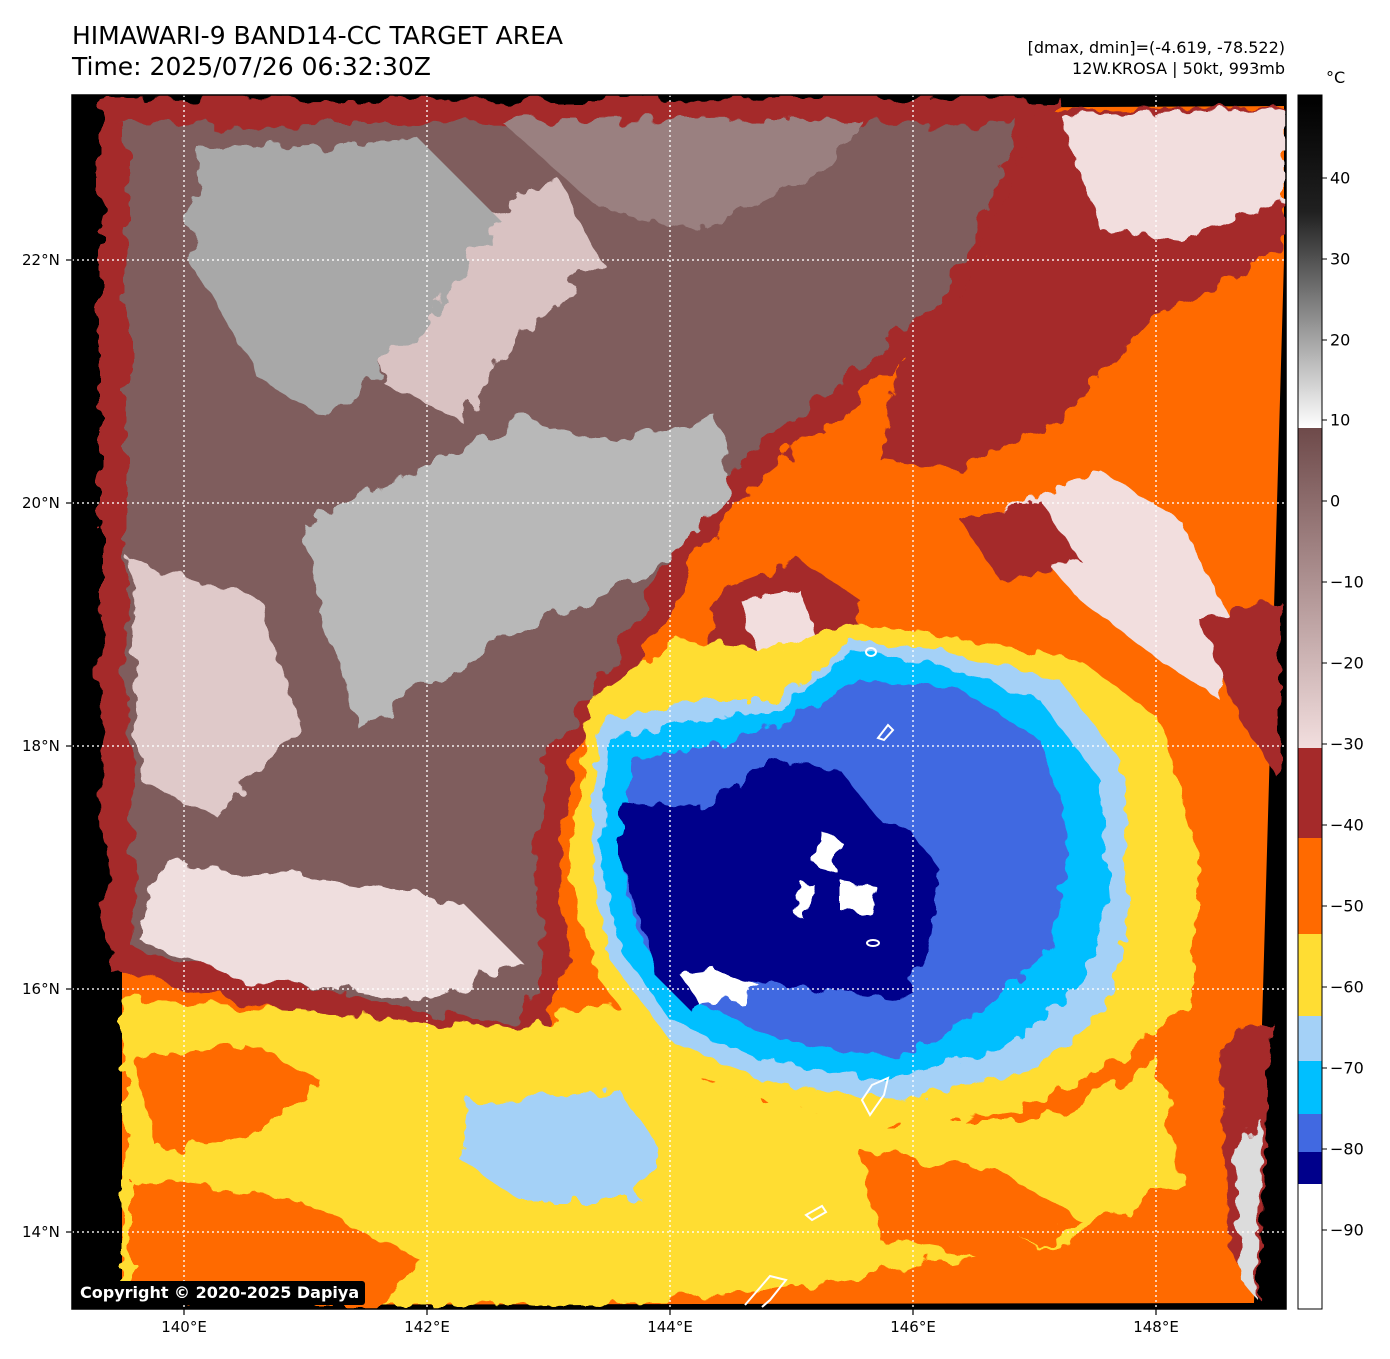 This screenshot has height=1359, width=1390. Describe the element at coordinates (1340, 420) in the screenshot. I see `colorbar-tick-label: 10` at that location.